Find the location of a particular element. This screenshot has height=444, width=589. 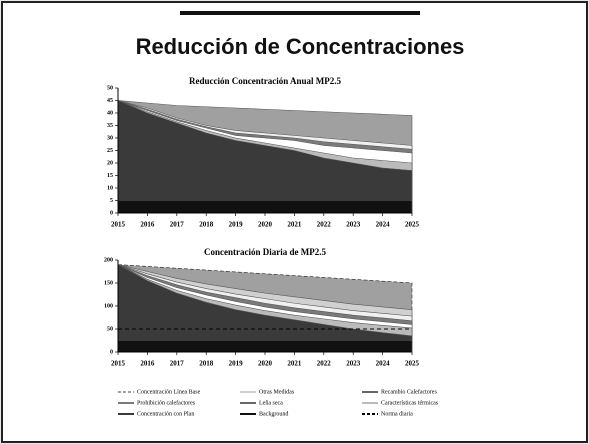

legend-label: Background is located at coordinates (273, 414).